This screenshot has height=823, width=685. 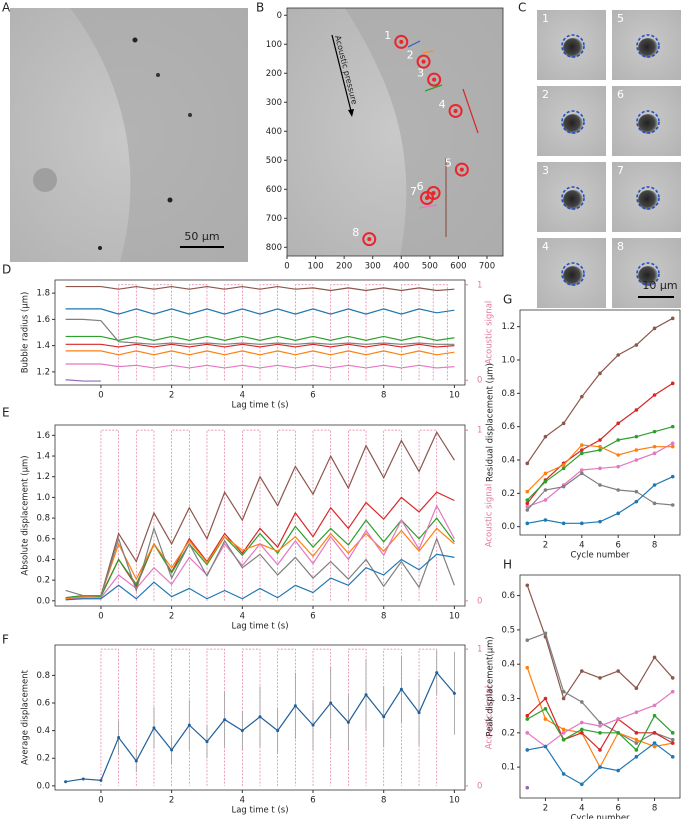 What do you see at coordinates (620, 246) in the screenshot?
I see `tile-label: 8` at bounding box center [620, 246].